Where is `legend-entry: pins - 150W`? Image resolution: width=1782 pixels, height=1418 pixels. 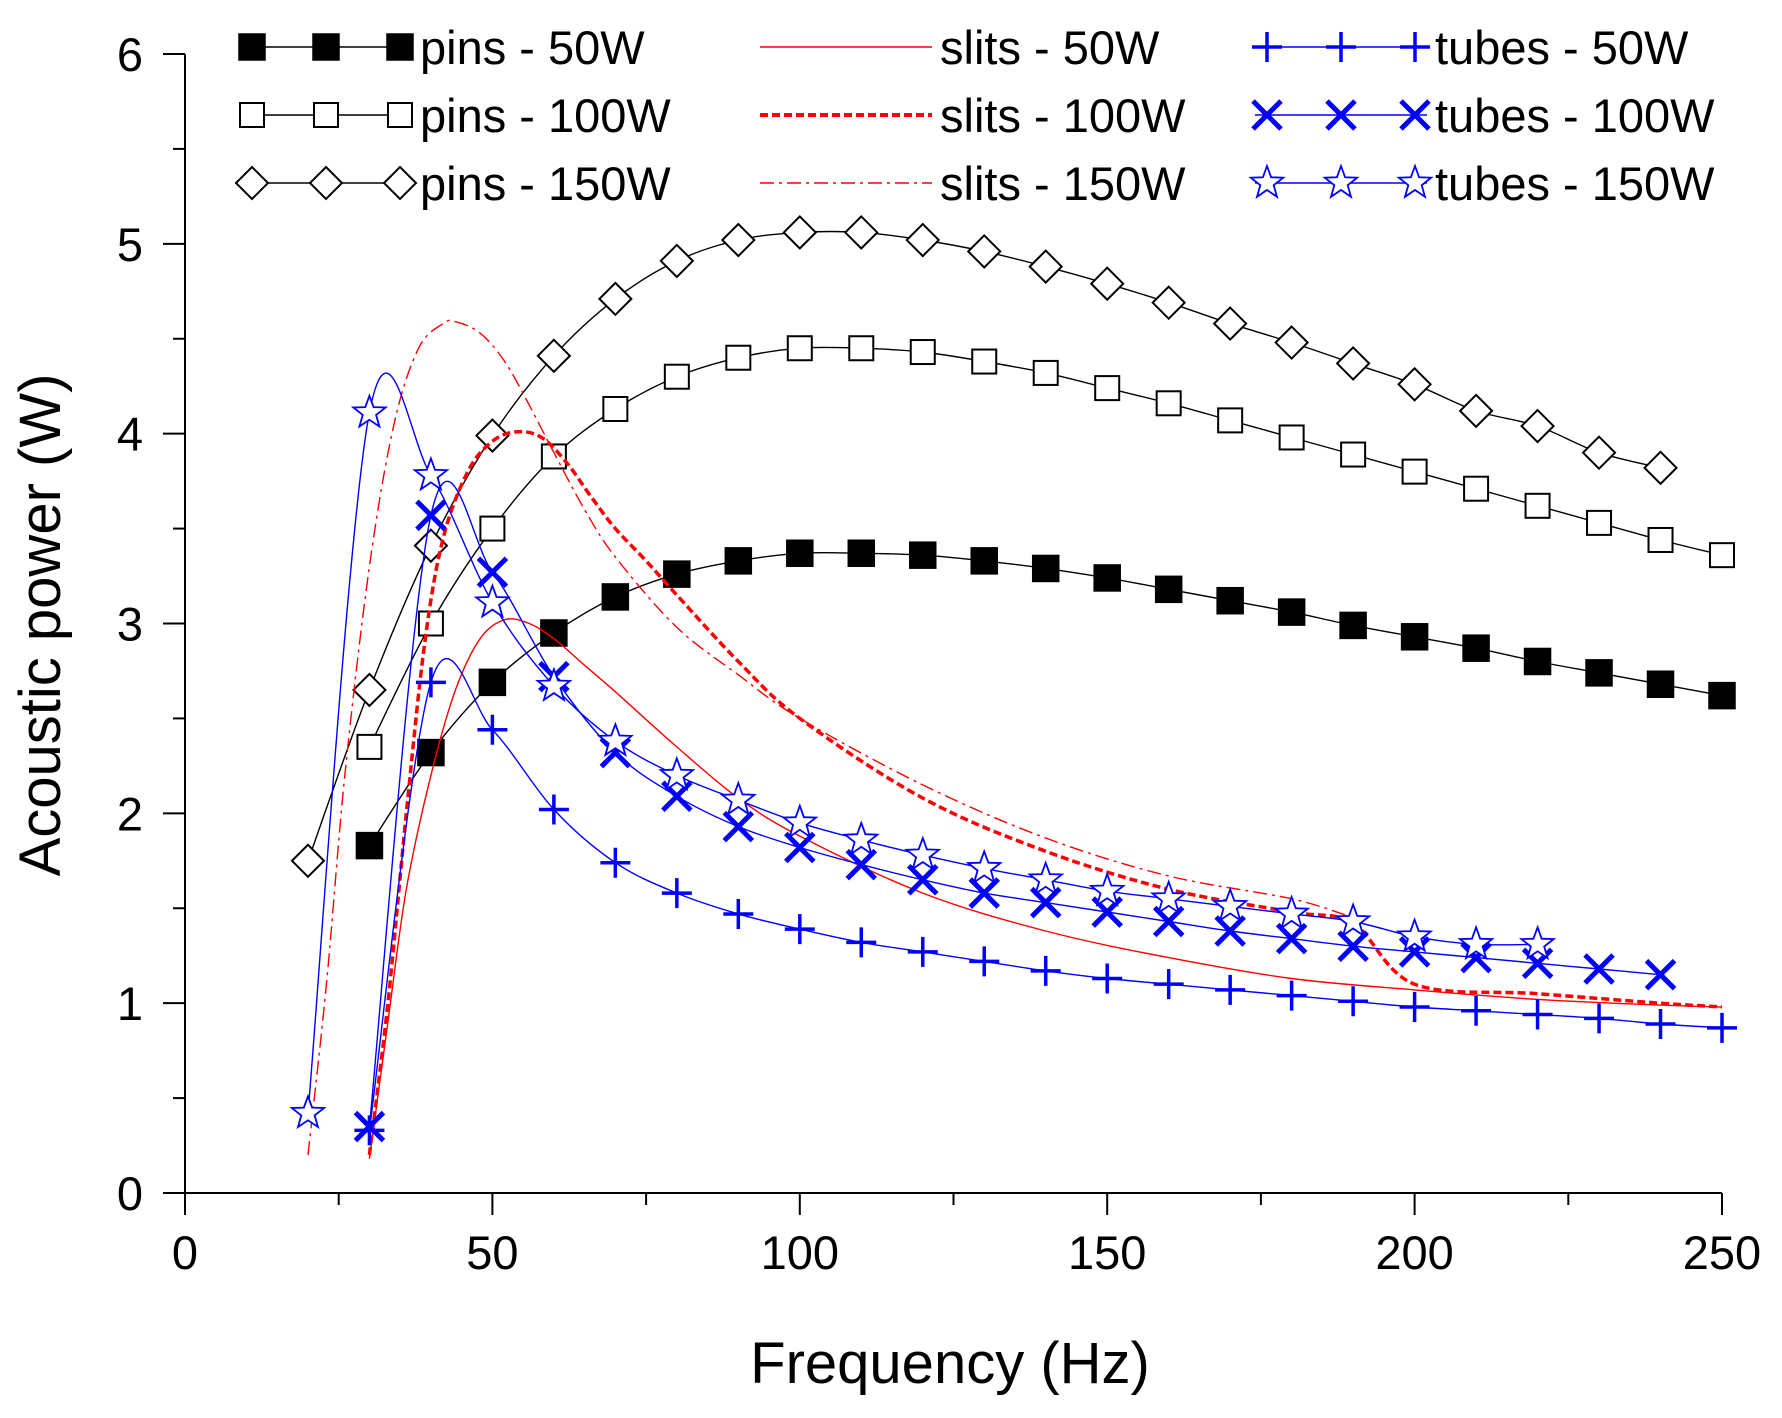 legend-entry: pins - 150W is located at coordinates (452, 183).